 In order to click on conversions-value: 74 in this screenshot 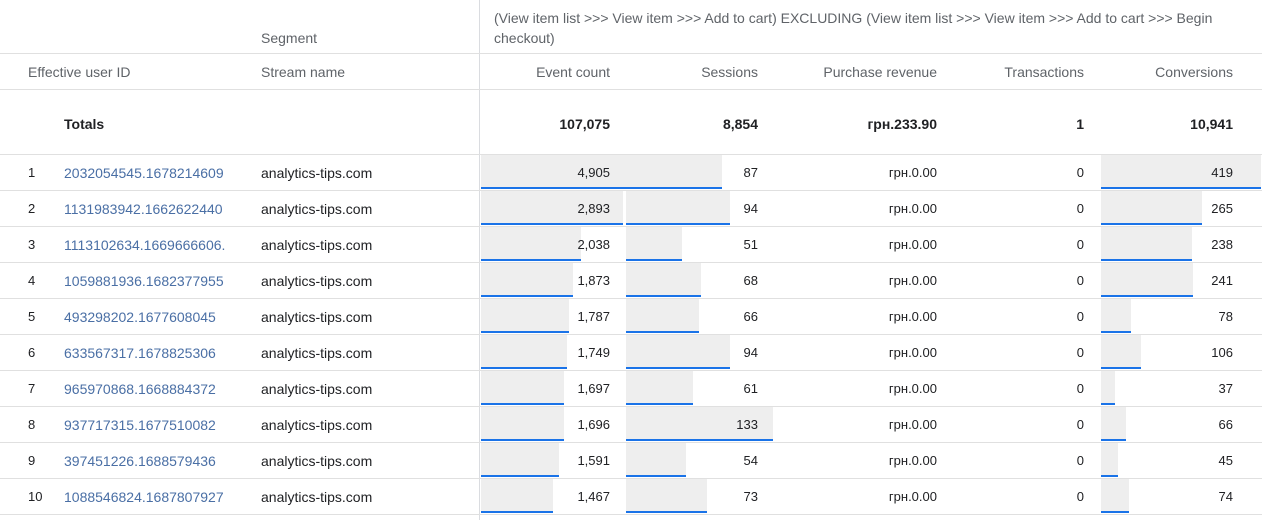, I will do `click(1225, 496)`.